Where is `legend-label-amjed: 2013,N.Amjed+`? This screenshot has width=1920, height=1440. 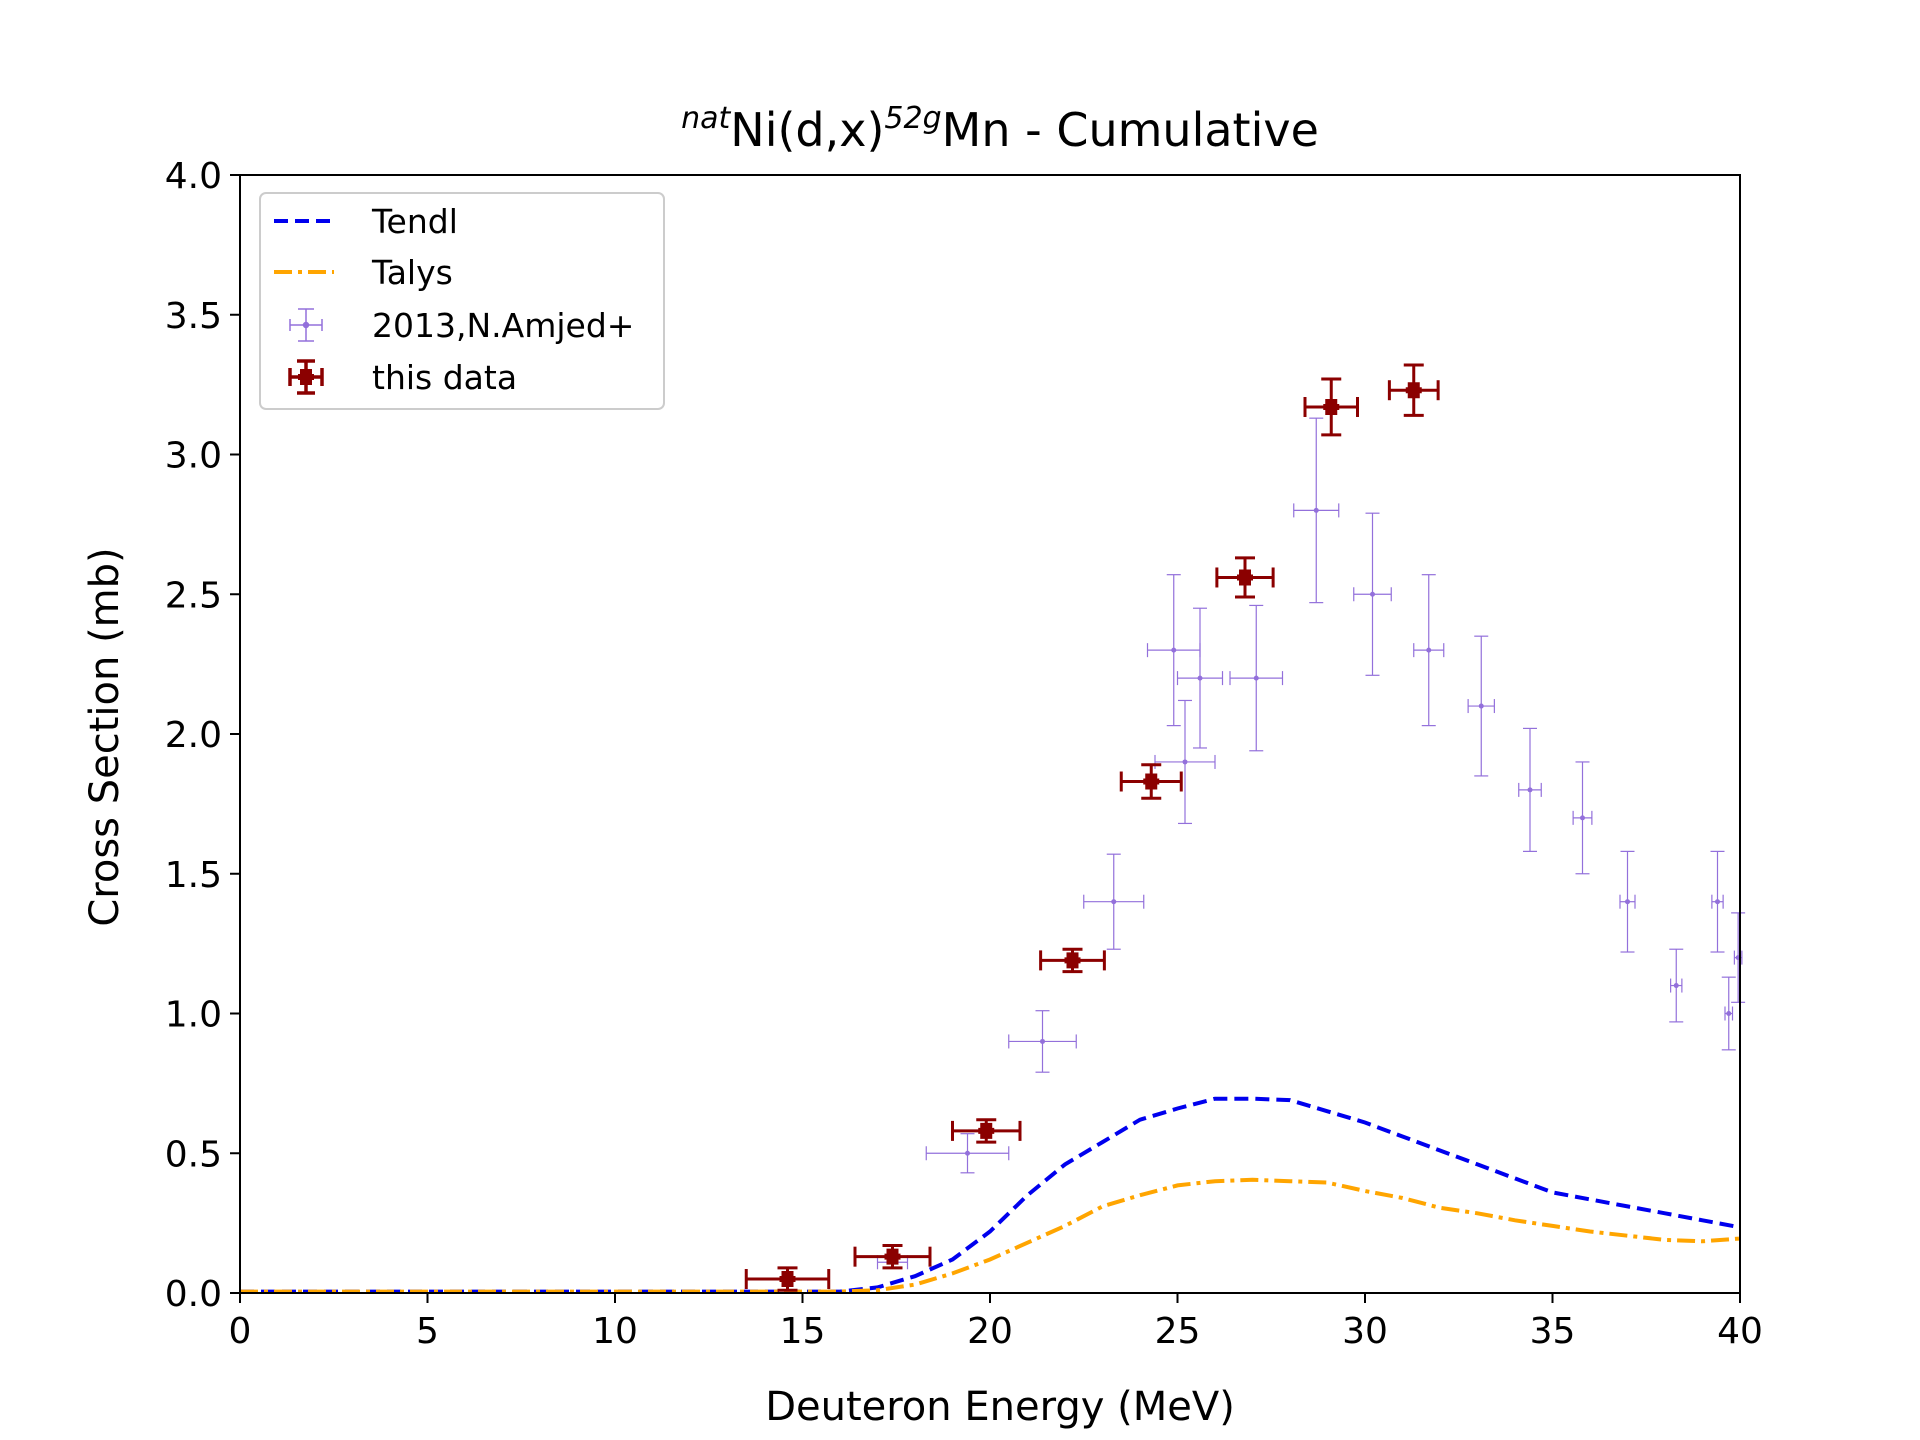 legend-label-amjed: 2013,N.Amjed+ is located at coordinates (503, 325).